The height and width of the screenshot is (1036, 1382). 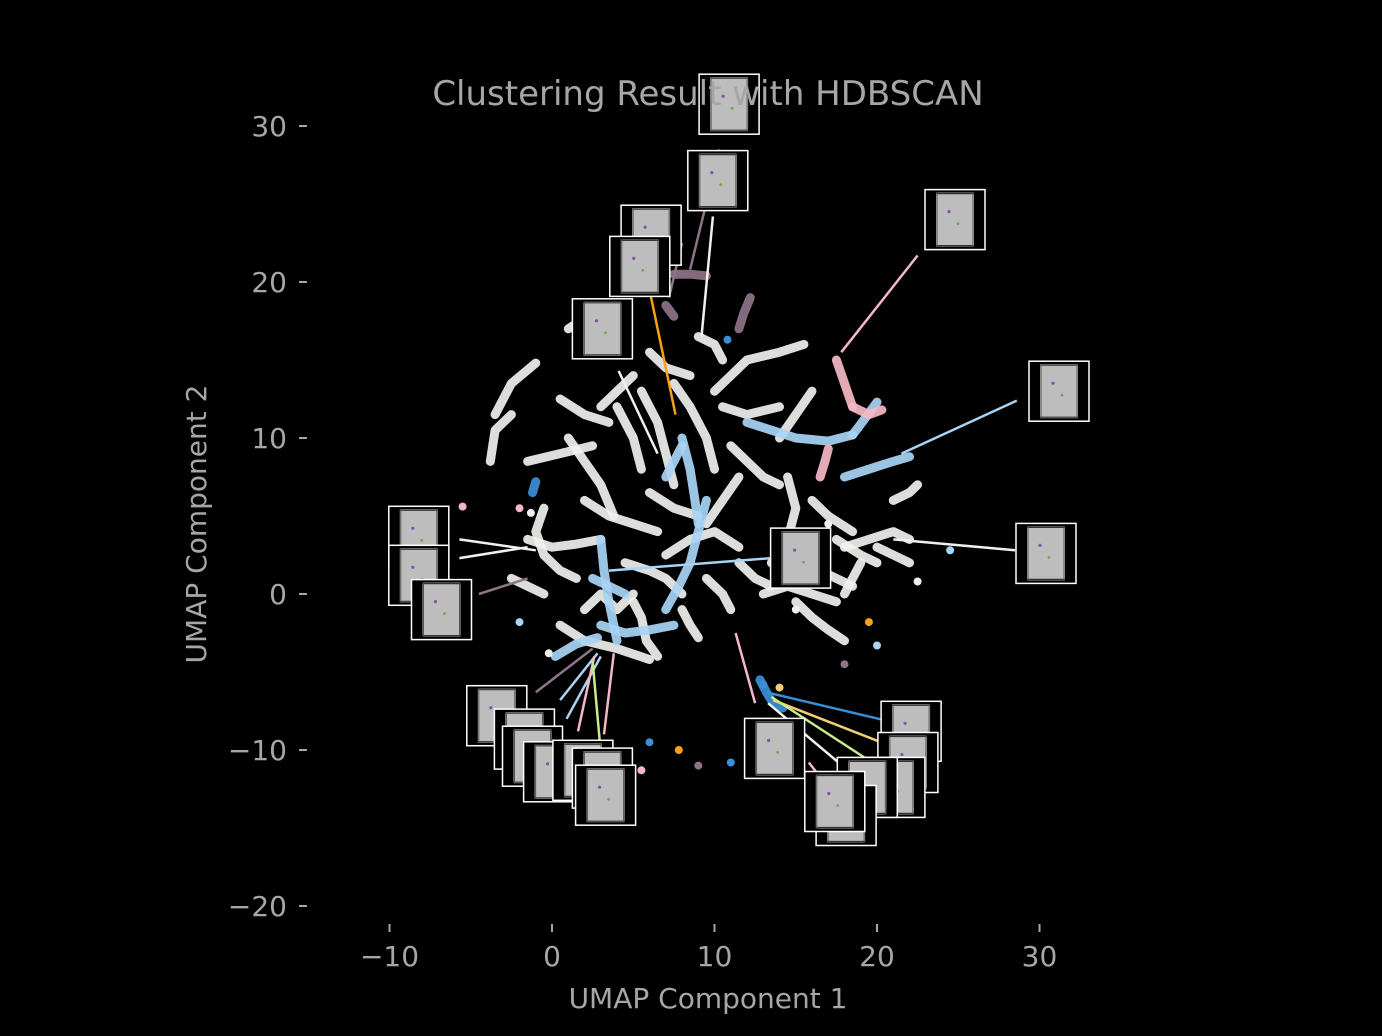 I want to click on y-tick-label: 0, so click(x=278, y=594).